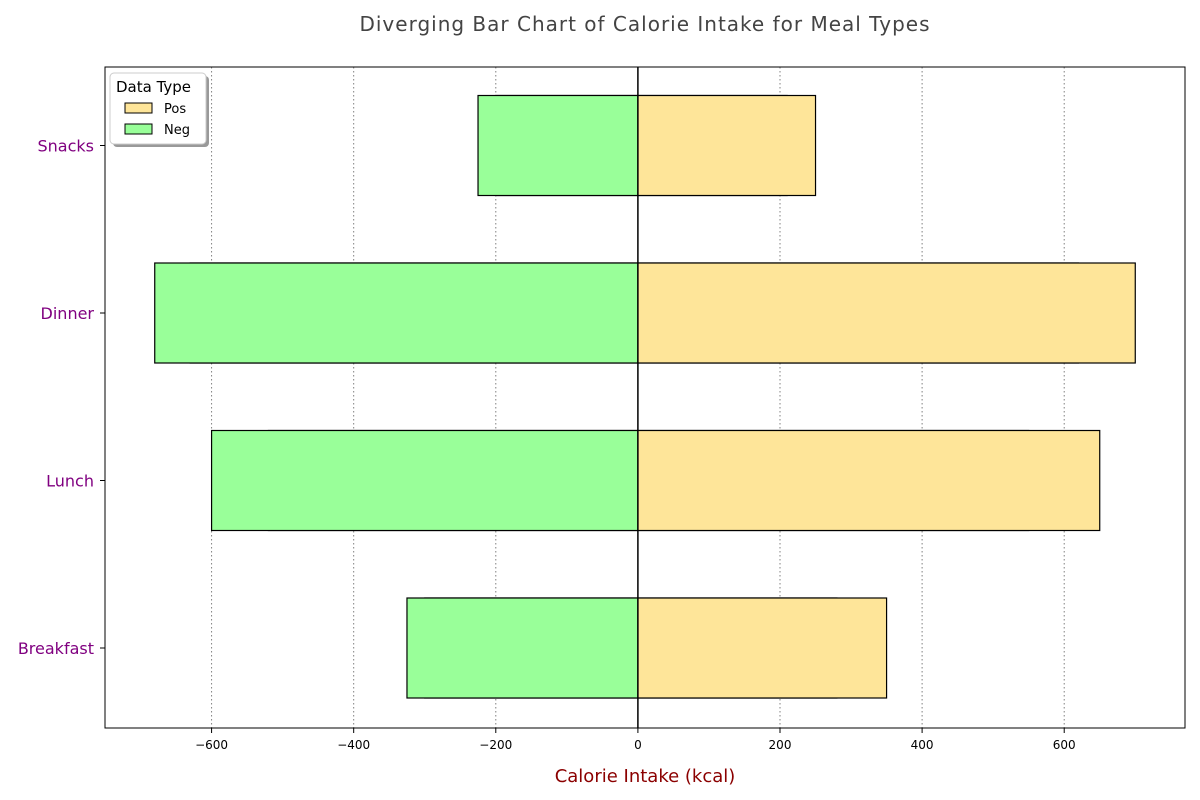 The width and height of the screenshot is (1200, 800). Describe the element at coordinates (558, 145) in the screenshot. I see `bar-neg-snacks` at that location.